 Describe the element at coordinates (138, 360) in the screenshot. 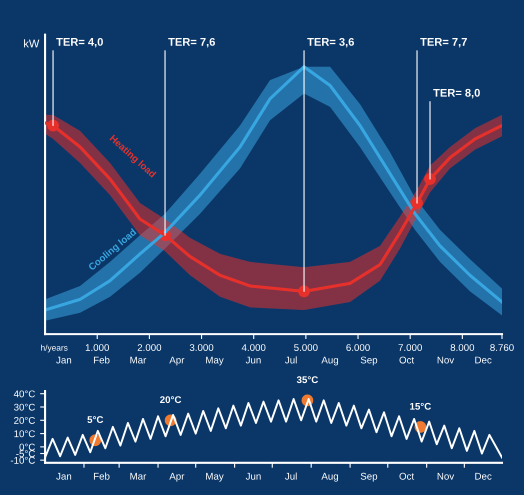

I see `x2-tick-label: Mar` at that location.